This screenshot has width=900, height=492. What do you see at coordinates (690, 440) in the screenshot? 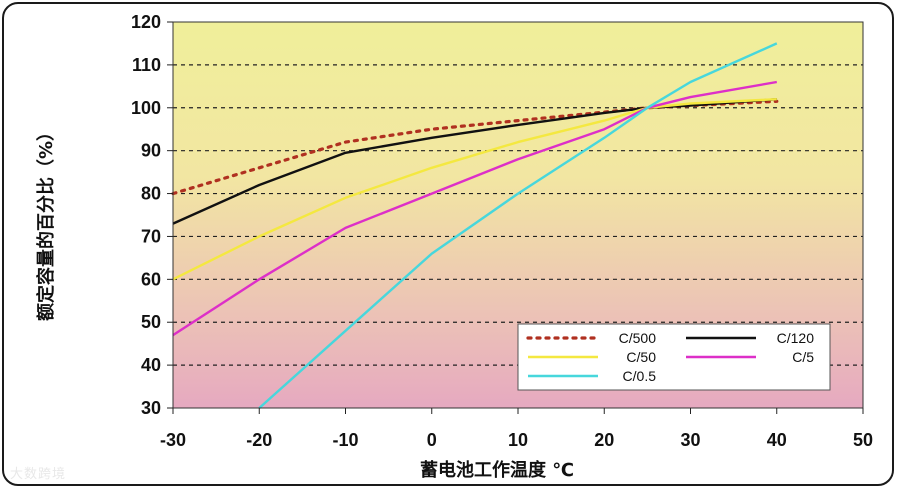
I see `x-tick-label: 30` at bounding box center [690, 440].